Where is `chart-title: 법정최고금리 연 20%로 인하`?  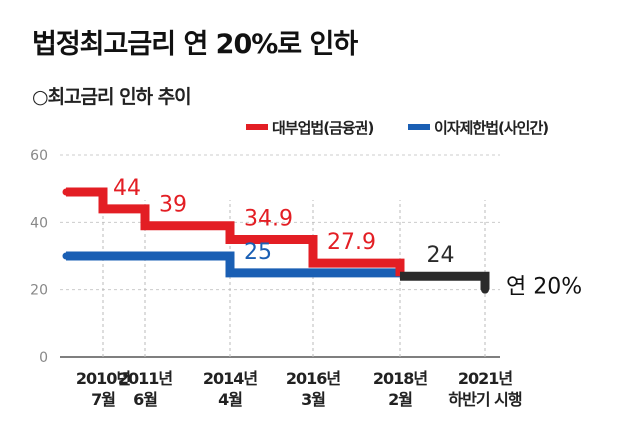 chart-title: 법정최고금리 연 20%로 인하 is located at coordinates (195, 44).